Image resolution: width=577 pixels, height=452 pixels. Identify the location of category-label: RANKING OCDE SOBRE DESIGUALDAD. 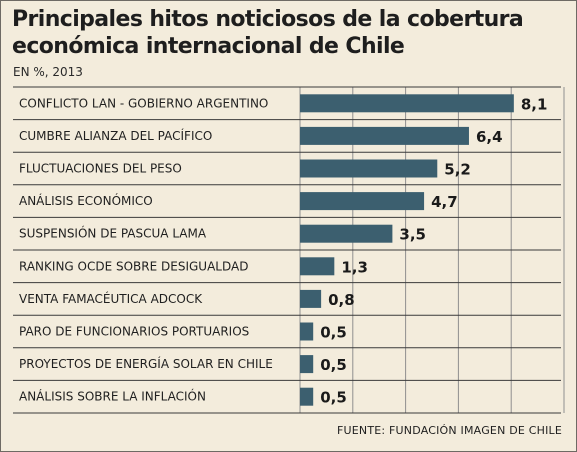
(133, 266).